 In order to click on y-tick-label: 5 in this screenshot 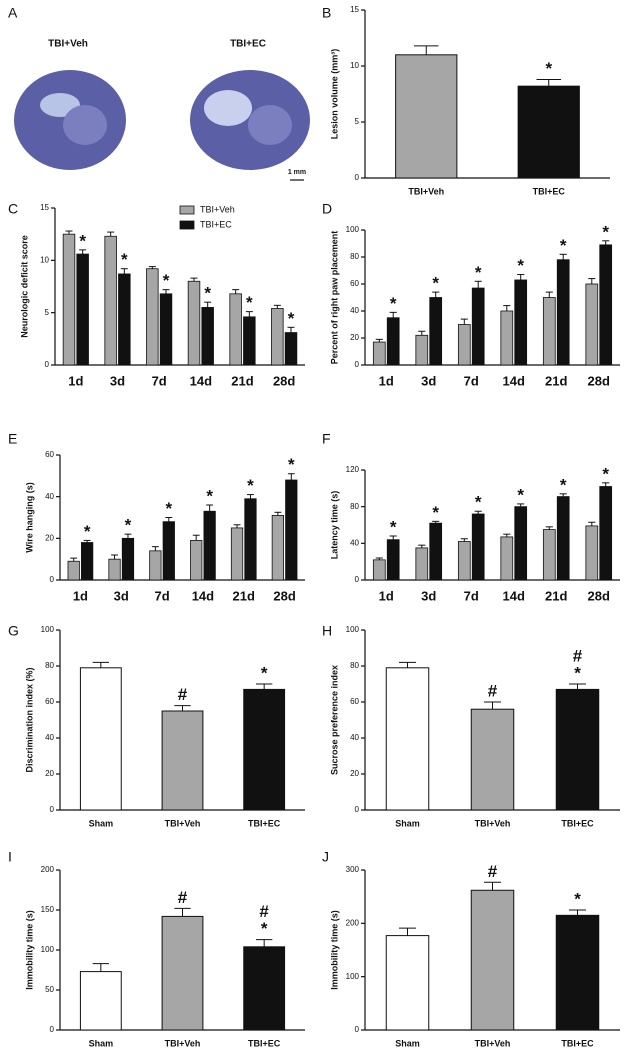, I will do `click(47, 312)`.